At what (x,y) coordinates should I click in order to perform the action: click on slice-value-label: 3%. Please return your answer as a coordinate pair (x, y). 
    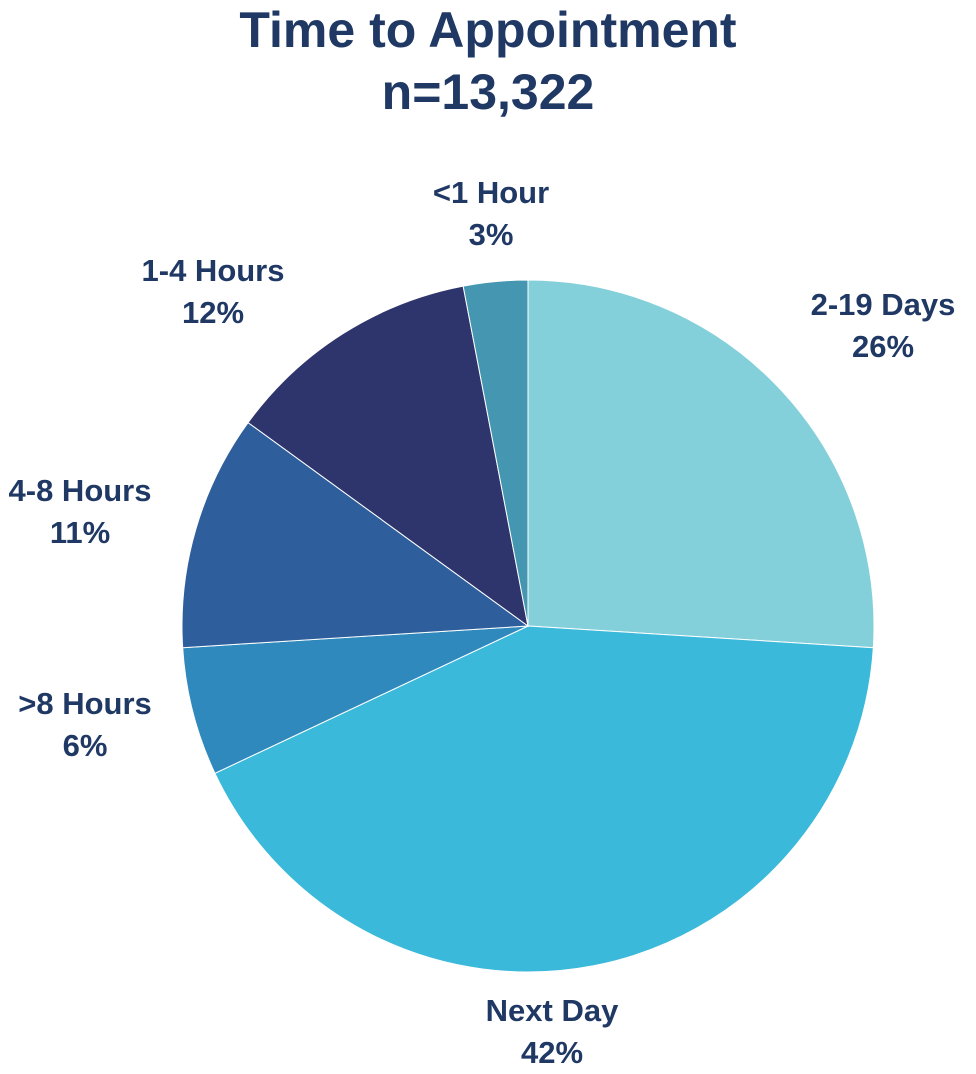
    Looking at the image, I should click on (491, 234).